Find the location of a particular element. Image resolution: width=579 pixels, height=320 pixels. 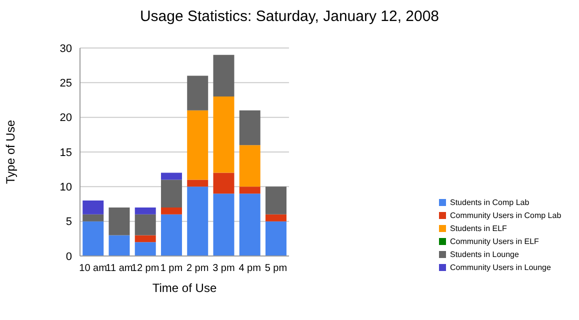

legend-label: Students in Comp Lab is located at coordinates (490, 202).